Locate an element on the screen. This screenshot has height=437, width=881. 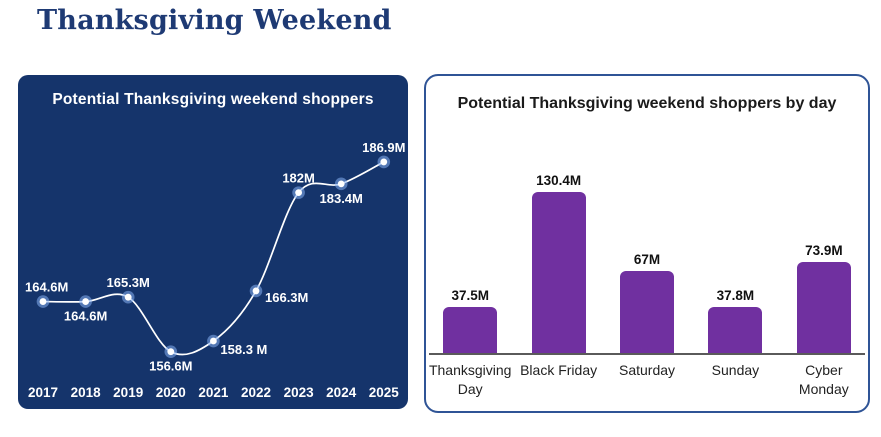
data-point-label: 166.3M is located at coordinates (286, 297).